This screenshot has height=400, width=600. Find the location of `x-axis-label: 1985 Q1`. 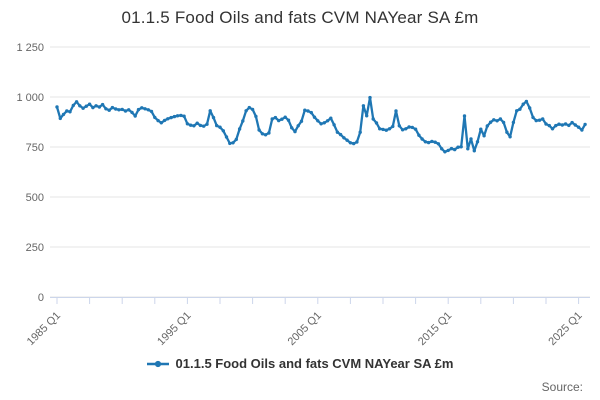

x-axis-label: 1985 Q1 is located at coordinates (44, 329).